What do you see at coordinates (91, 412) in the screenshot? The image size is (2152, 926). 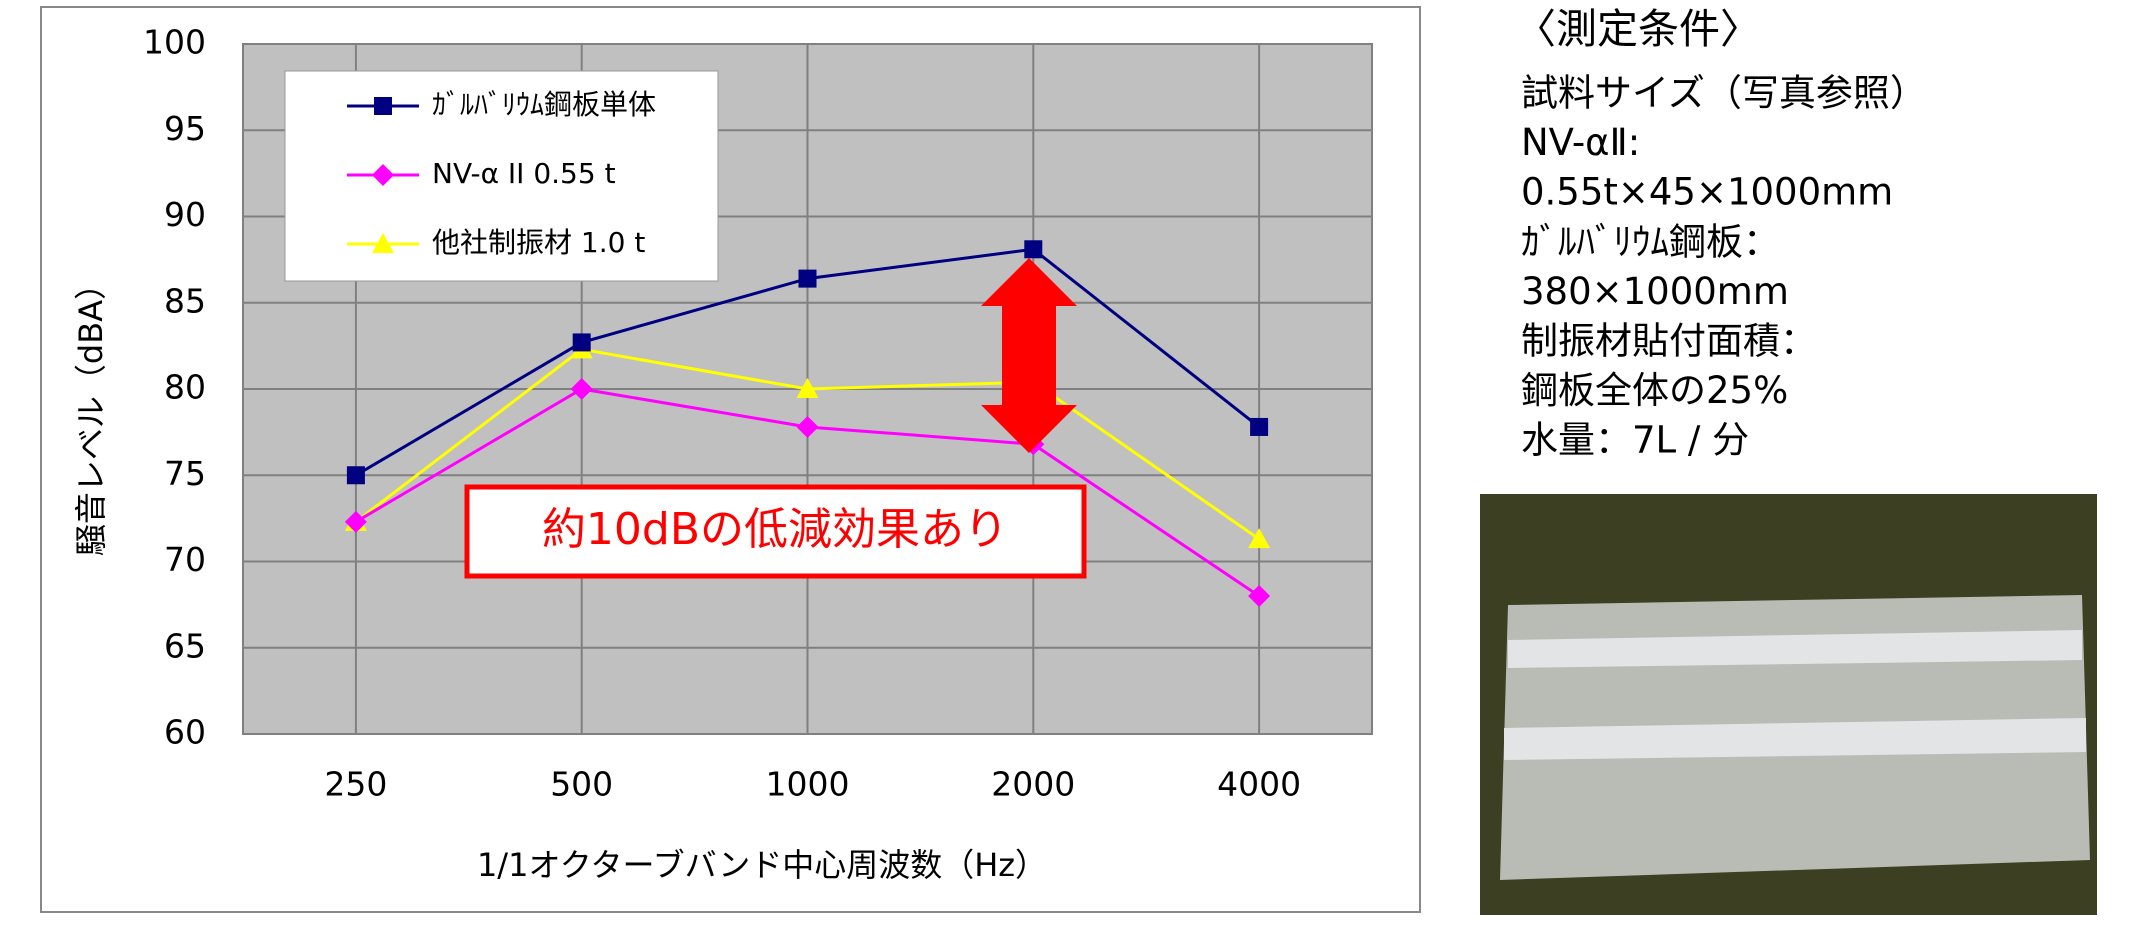 I see `y-axis-label: 騒音レベル（dBA）` at bounding box center [91, 412].